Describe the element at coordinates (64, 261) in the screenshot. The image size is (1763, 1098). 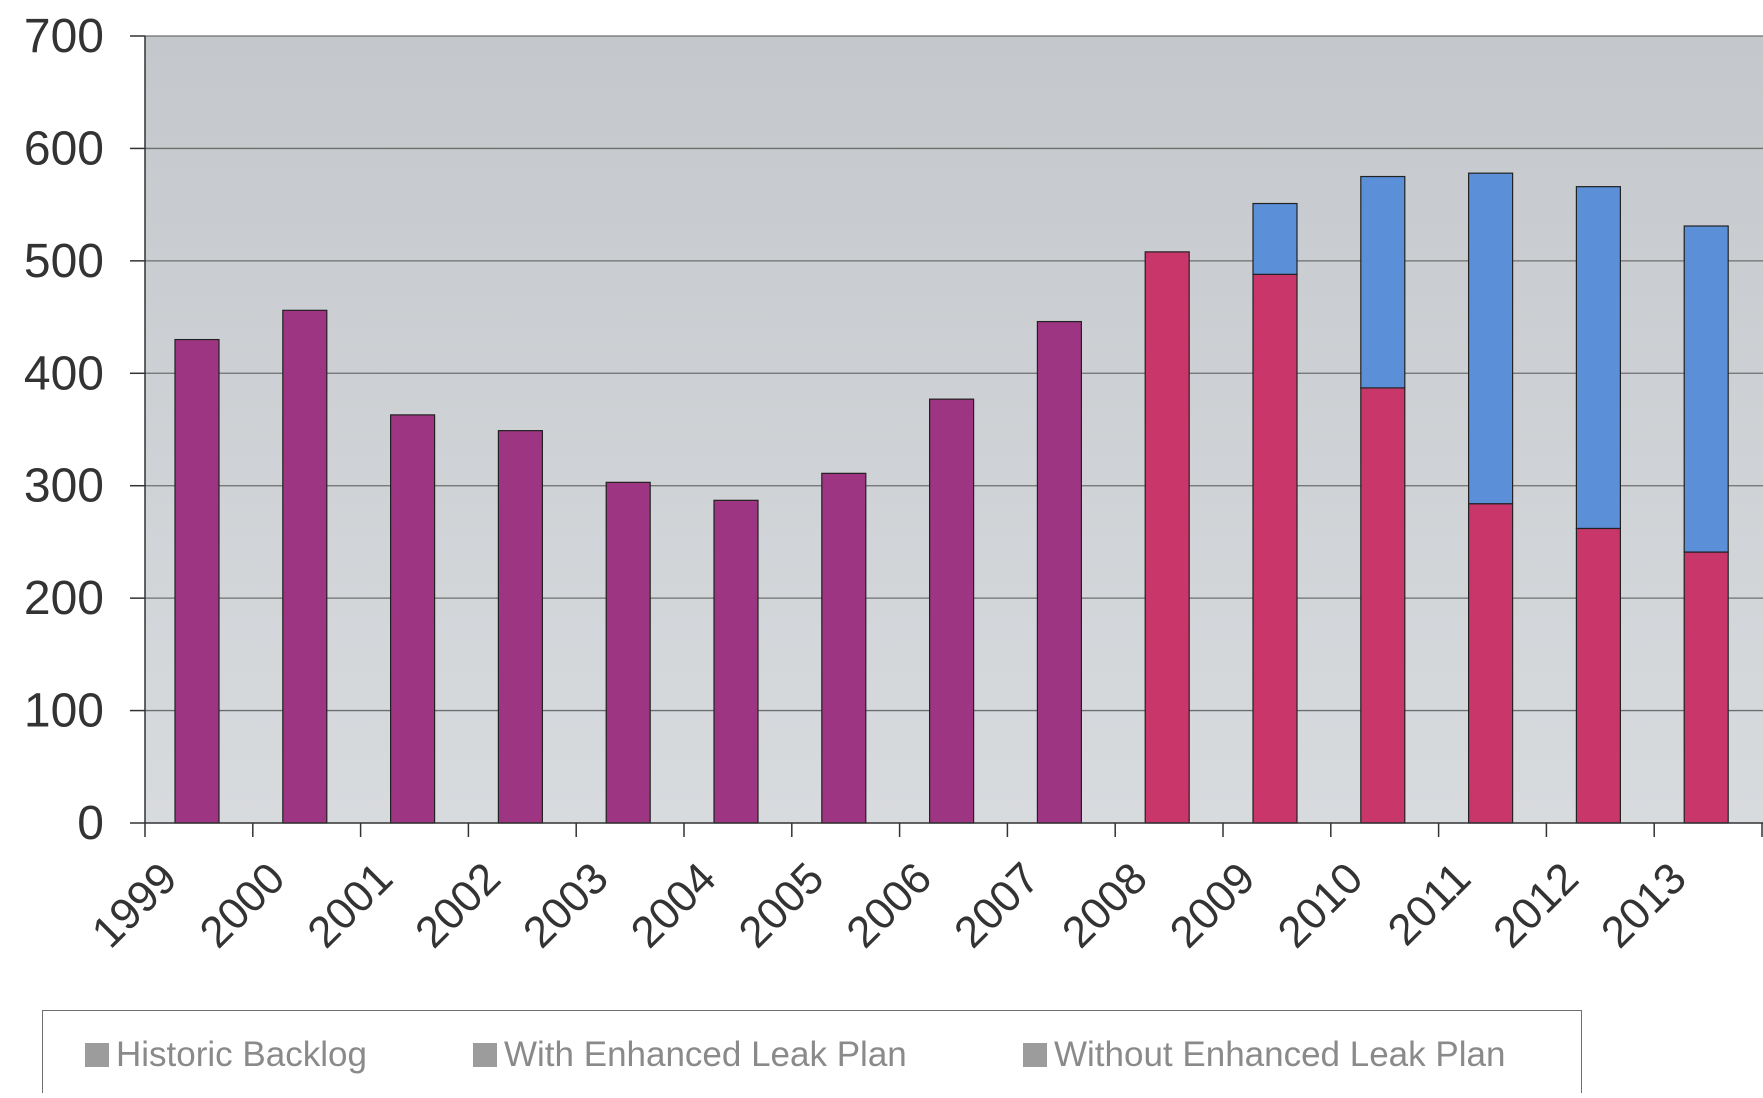
I see `y-tick-label: 500` at that location.